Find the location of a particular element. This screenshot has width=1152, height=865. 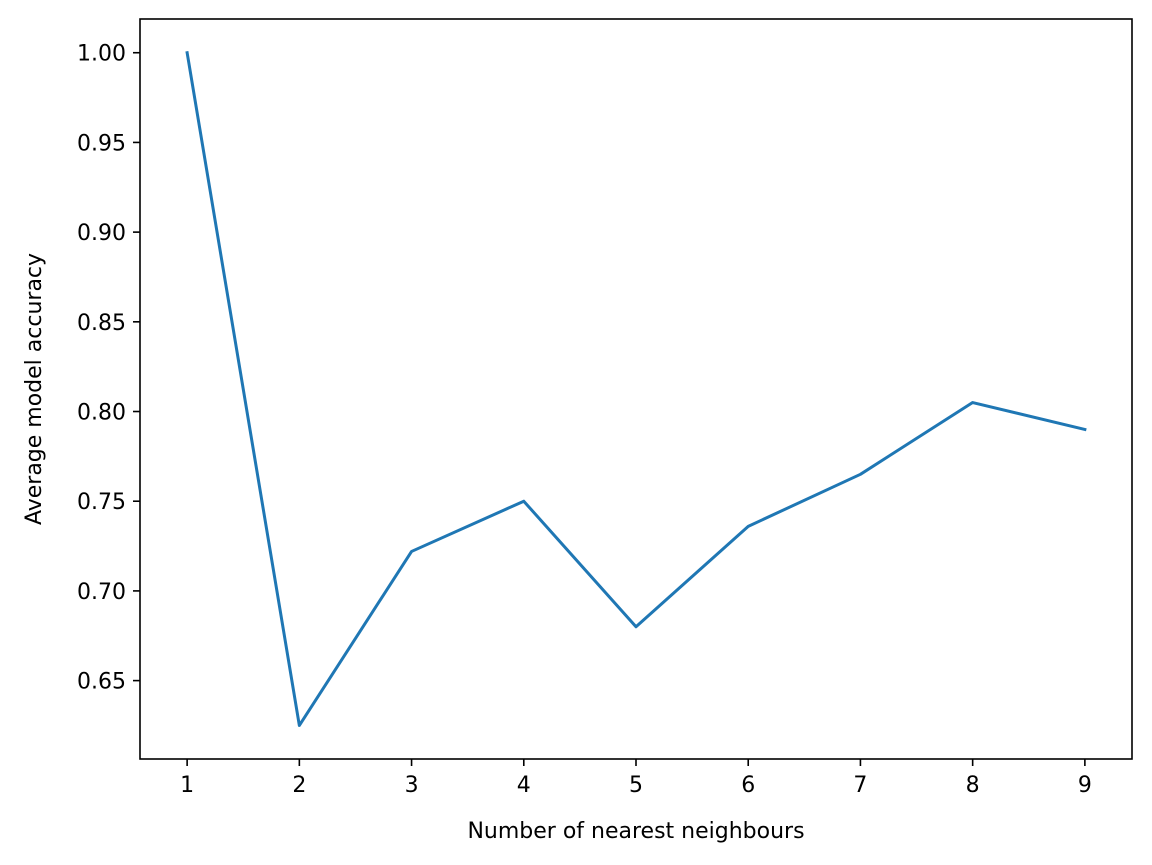

x-axis-title: Number of nearest neighbours is located at coordinates (635, 831).